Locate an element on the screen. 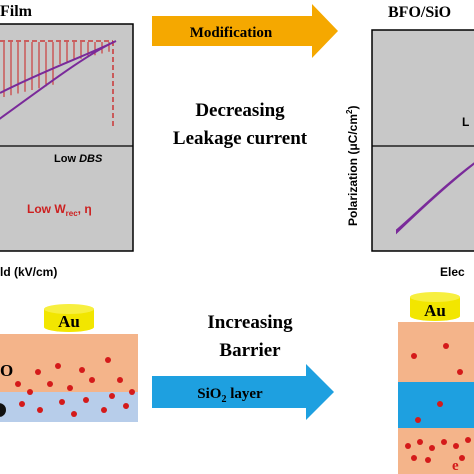  right-device-stack: Au e is located at coordinates (436, 383).